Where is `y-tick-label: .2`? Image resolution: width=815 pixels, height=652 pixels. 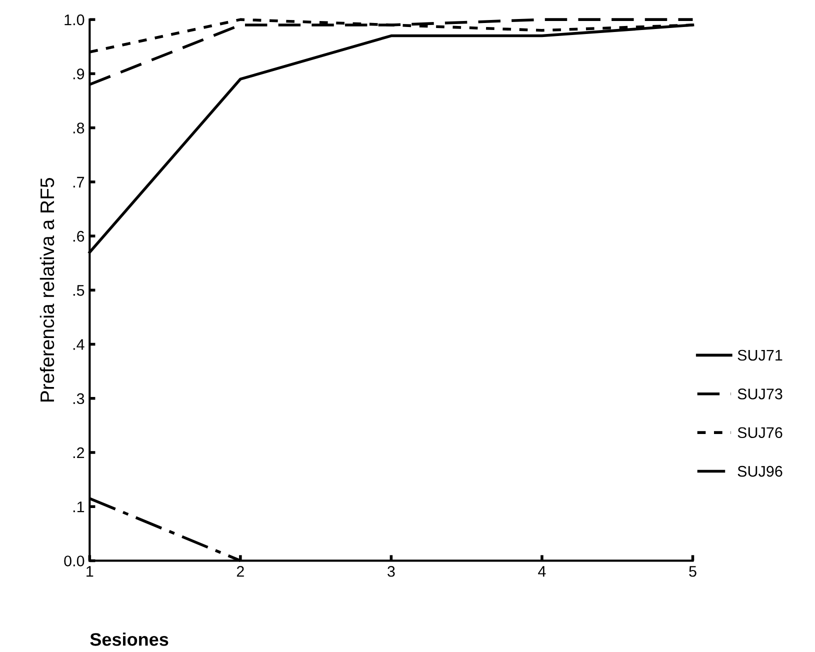 y-tick-label: .2 is located at coordinates (78, 452).